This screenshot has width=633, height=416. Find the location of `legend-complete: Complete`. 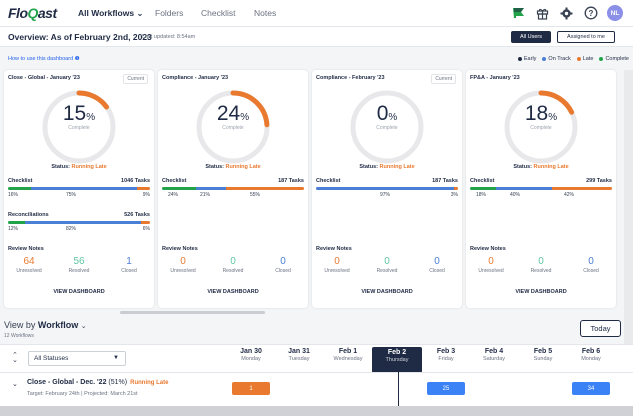

legend-complete: Complete is located at coordinates (614, 59).